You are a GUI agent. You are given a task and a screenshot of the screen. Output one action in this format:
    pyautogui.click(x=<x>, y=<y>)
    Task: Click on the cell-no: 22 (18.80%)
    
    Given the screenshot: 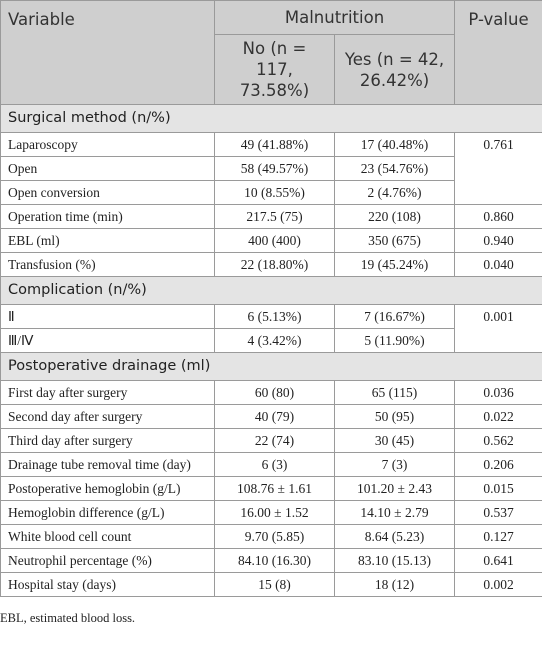 What is the action you would take?
    pyautogui.click(x=274, y=264)
    